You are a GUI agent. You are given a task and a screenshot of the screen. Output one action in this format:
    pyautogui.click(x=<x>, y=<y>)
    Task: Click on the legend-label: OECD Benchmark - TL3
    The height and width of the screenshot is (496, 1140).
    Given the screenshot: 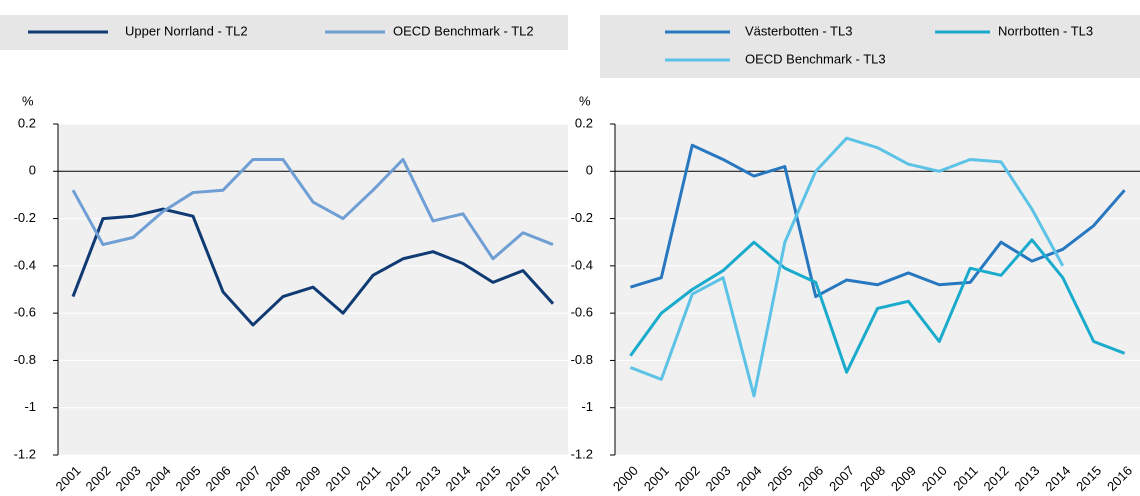 What is the action you would take?
    pyautogui.click(x=815, y=58)
    